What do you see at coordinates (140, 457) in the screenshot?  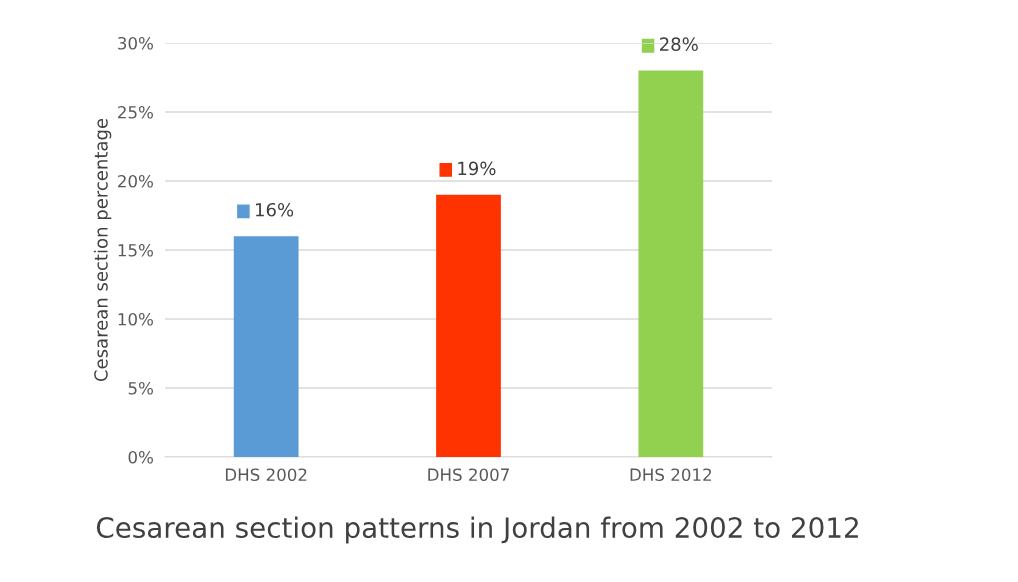 I see `y-tick-label: 0%` at bounding box center [140, 457].